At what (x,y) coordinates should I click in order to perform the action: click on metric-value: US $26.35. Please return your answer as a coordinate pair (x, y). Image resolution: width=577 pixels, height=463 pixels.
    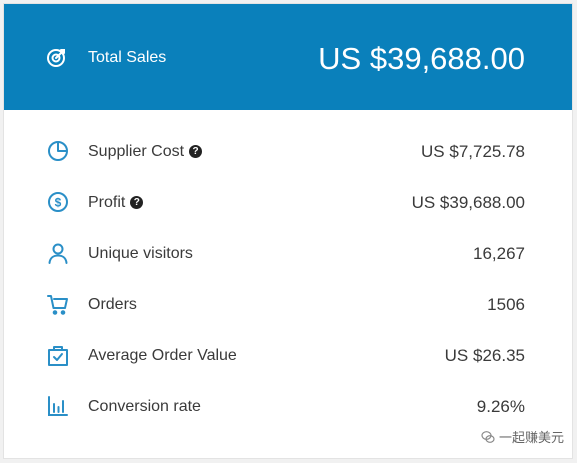
    Looking at the image, I should click on (484, 355).